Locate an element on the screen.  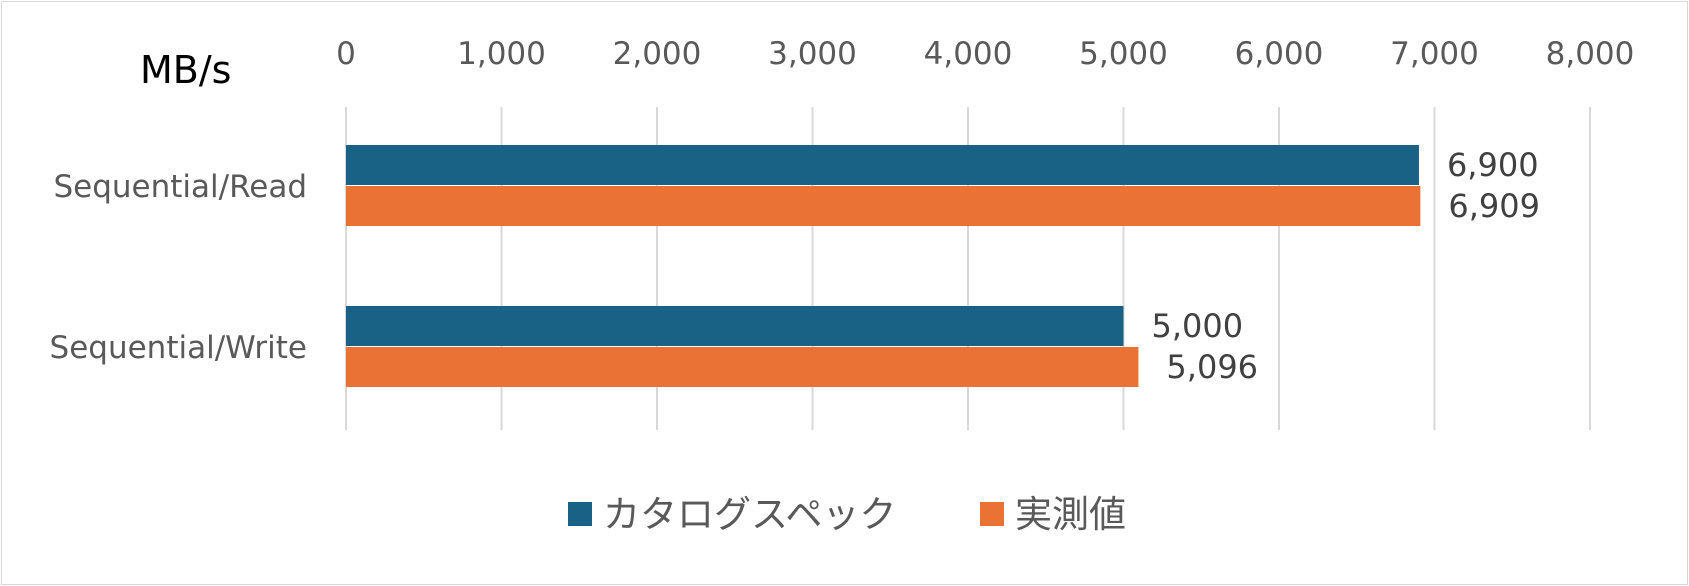
x-tick-label: 1,000 is located at coordinates (501, 54).